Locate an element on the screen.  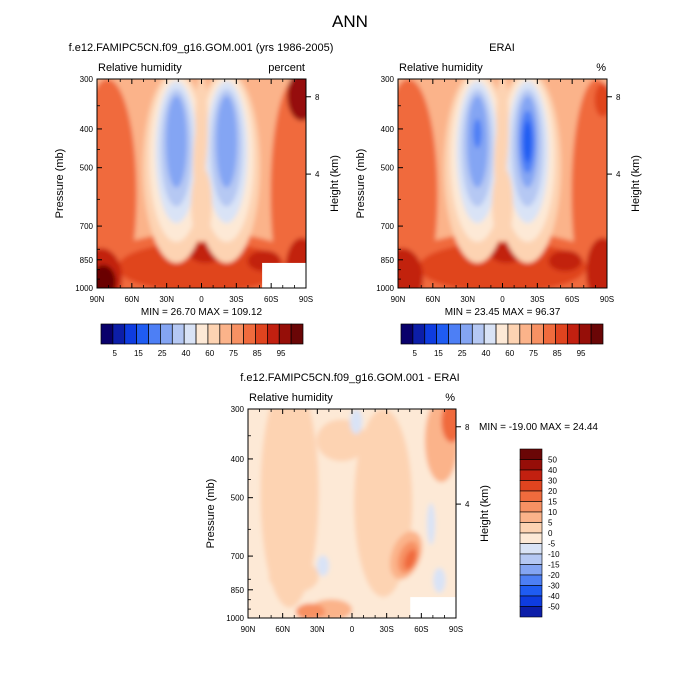
panel-title: f.e12.FAMIPC5CN.f09_g16.GOM.001 - ERAI is located at coordinates (349, 378).